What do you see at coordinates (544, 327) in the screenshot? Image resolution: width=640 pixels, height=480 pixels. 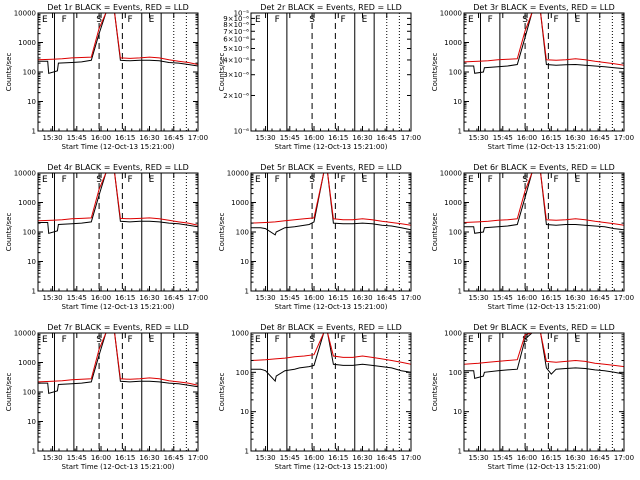 I see `panel-title: Det 9r BLACK = Events, RED = LLD` at bounding box center [544, 327].